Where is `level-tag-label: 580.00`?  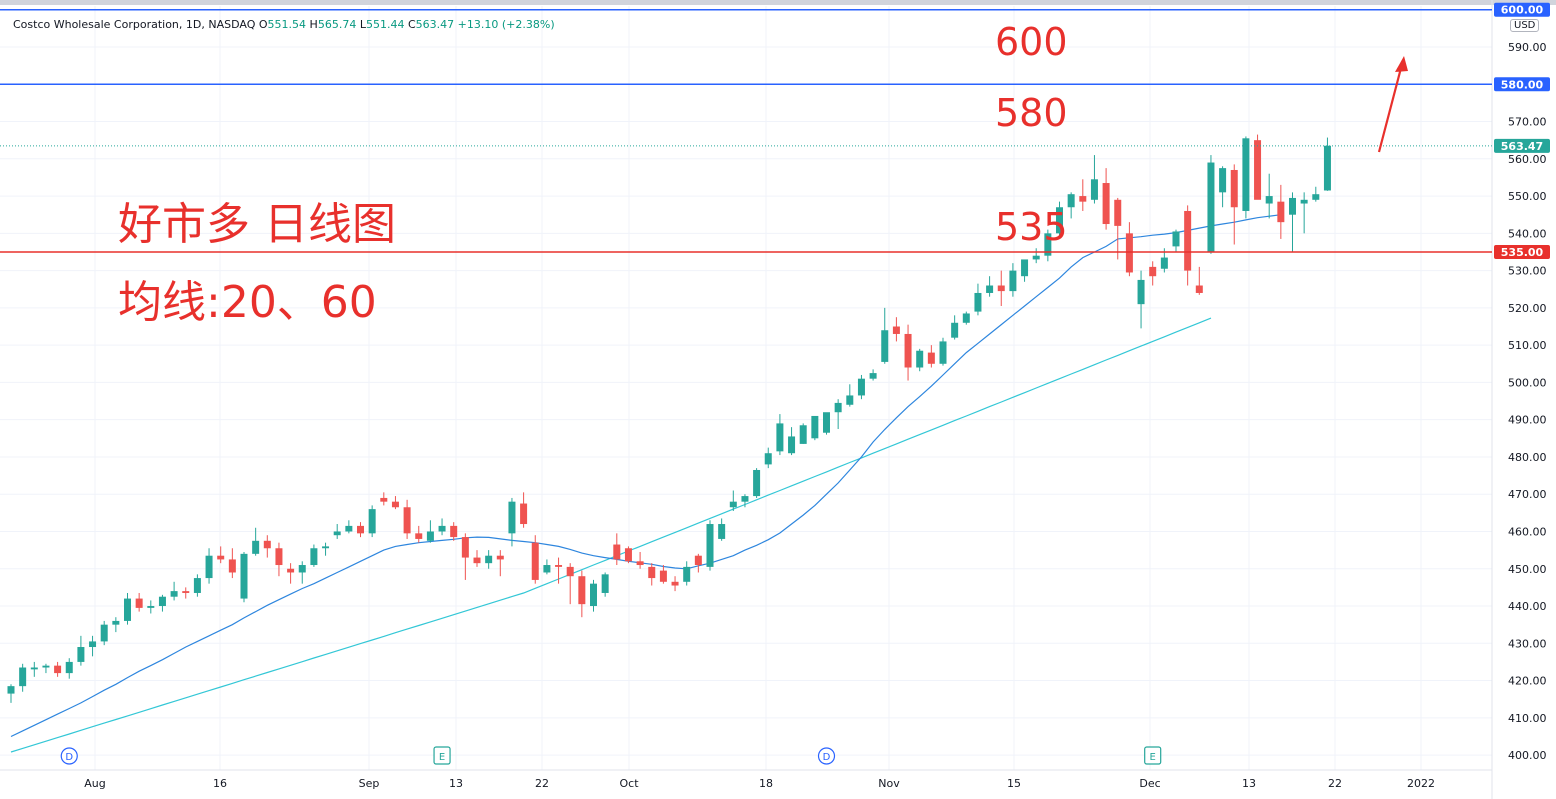
level-tag-label: 580.00 is located at coordinates (1522, 84).